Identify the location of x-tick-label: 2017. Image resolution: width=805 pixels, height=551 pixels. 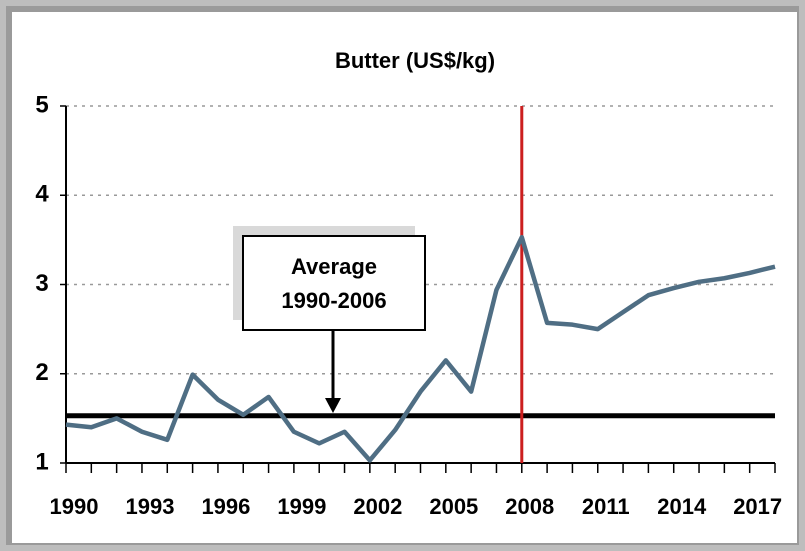
(757, 506).